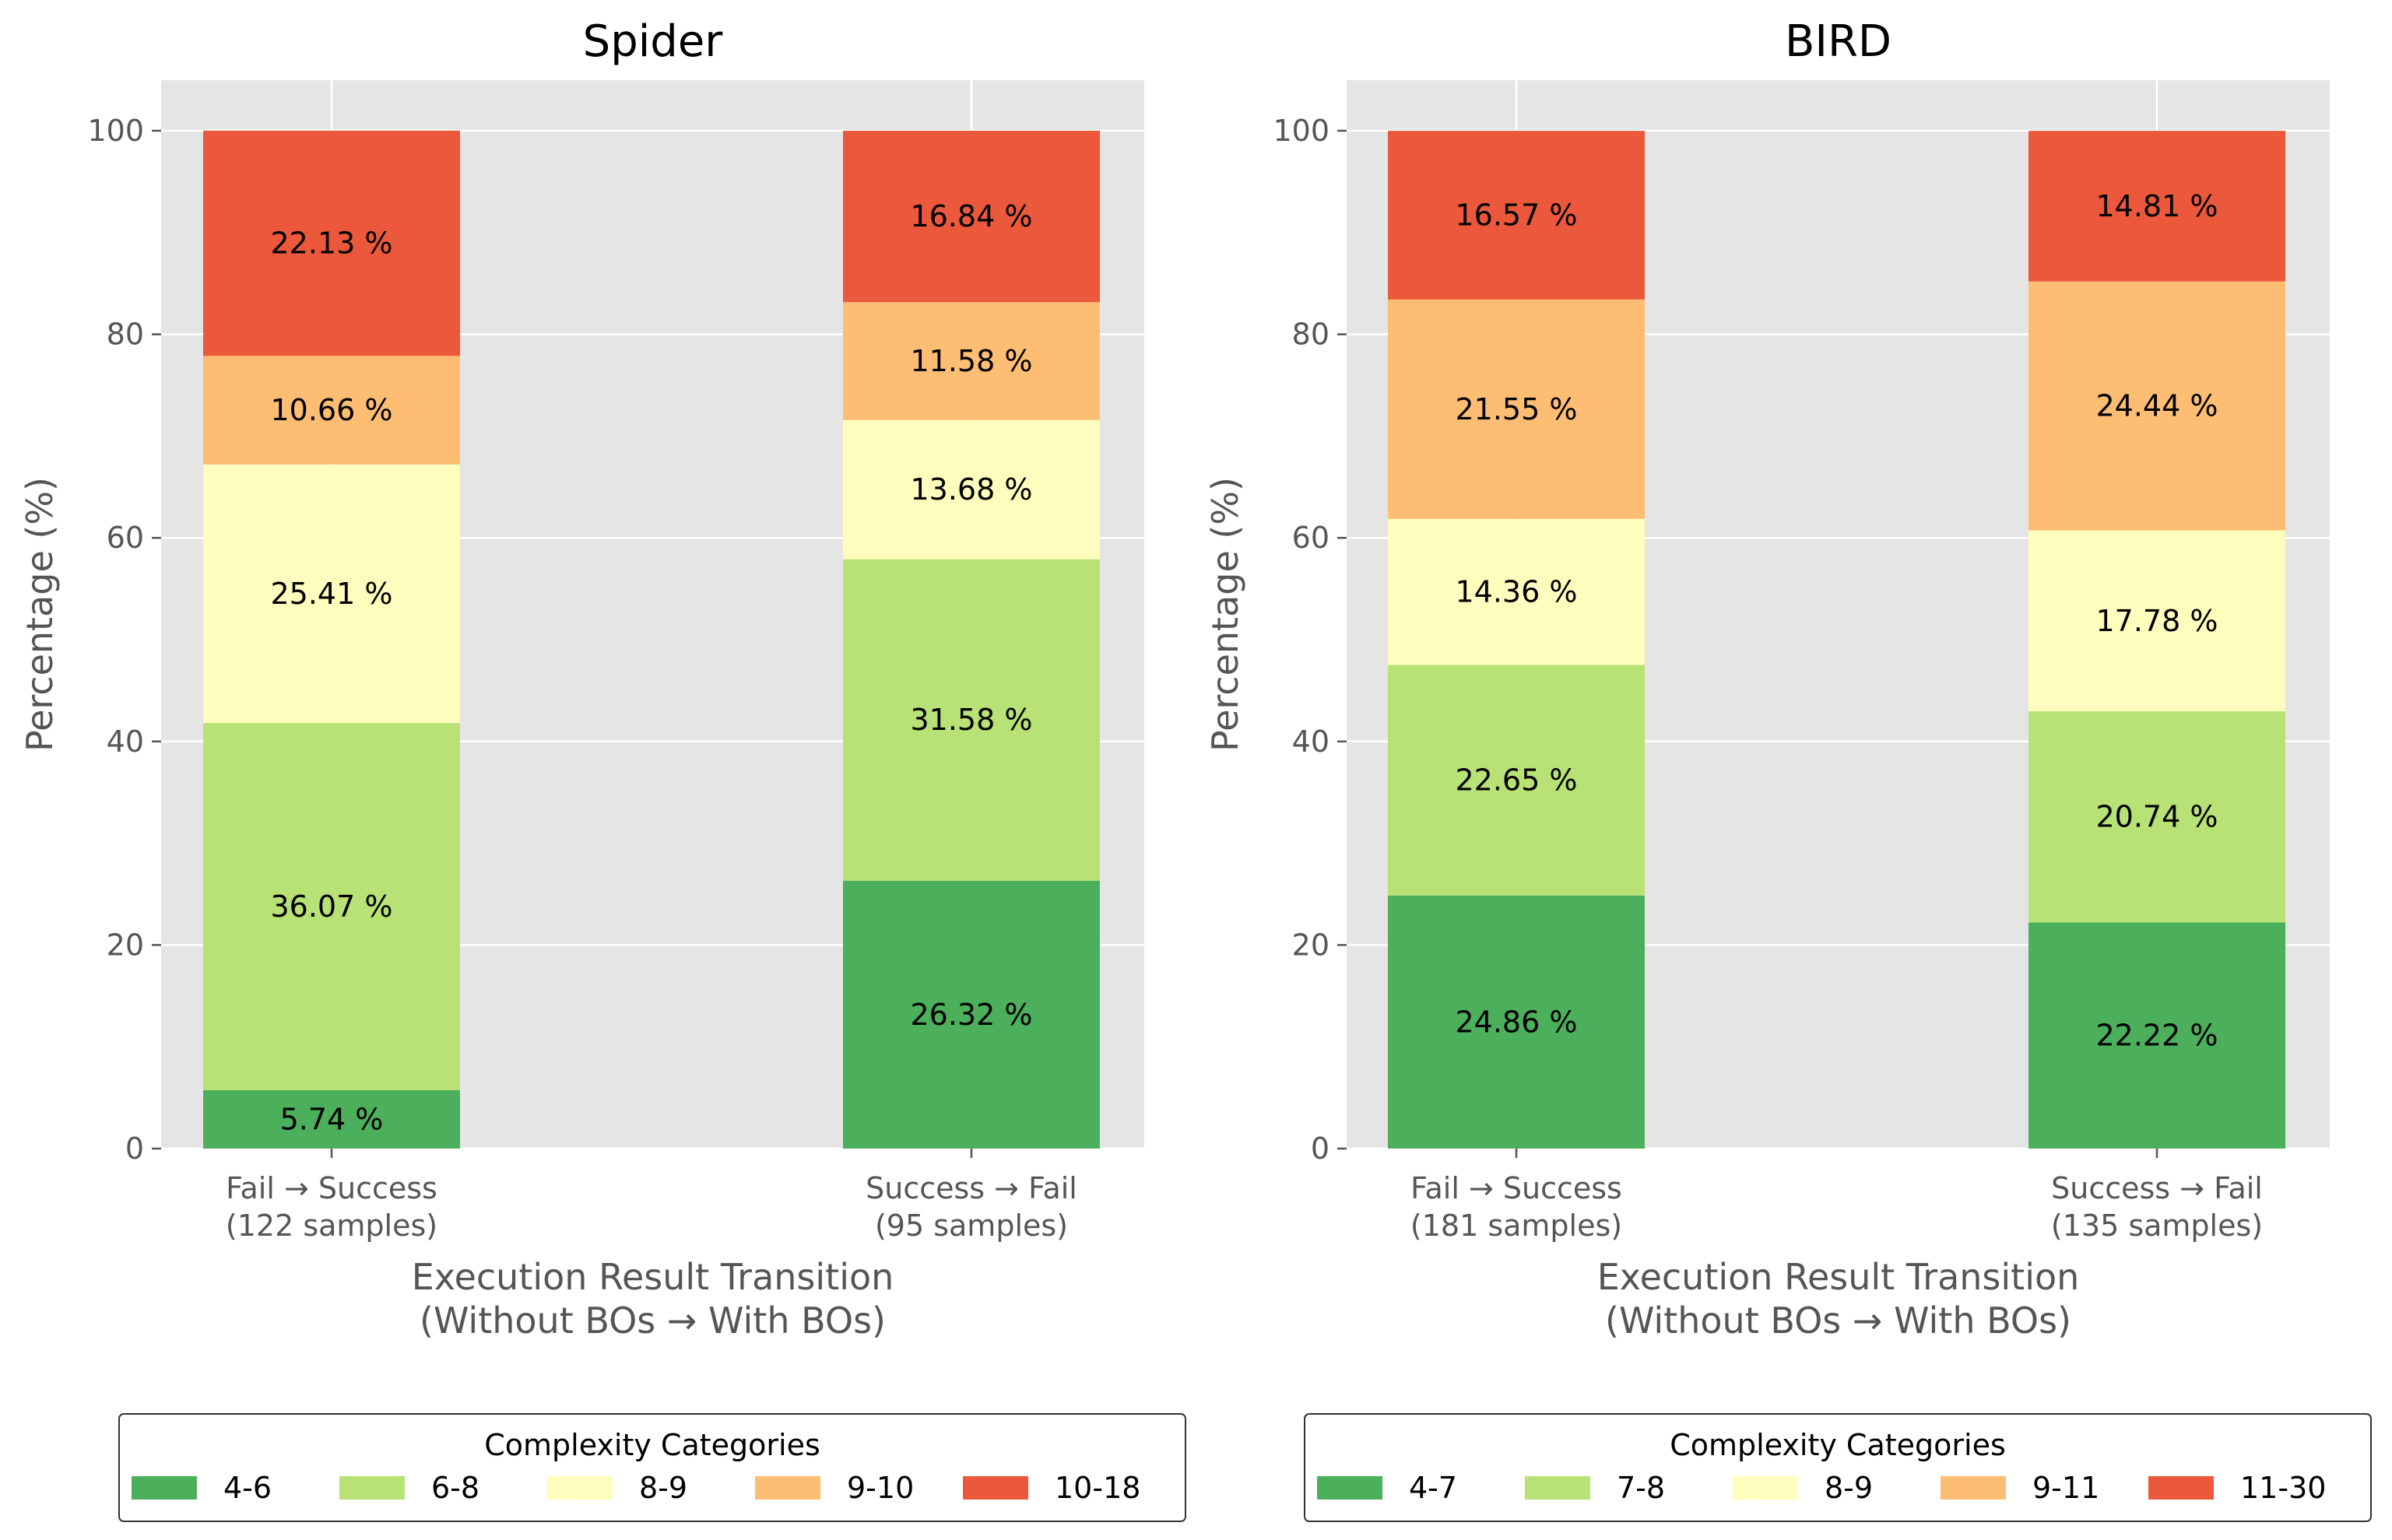  What do you see at coordinates (247, 1488) in the screenshot?
I see `legend-entry-label: 4-6` at bounding box center [247, 1488].